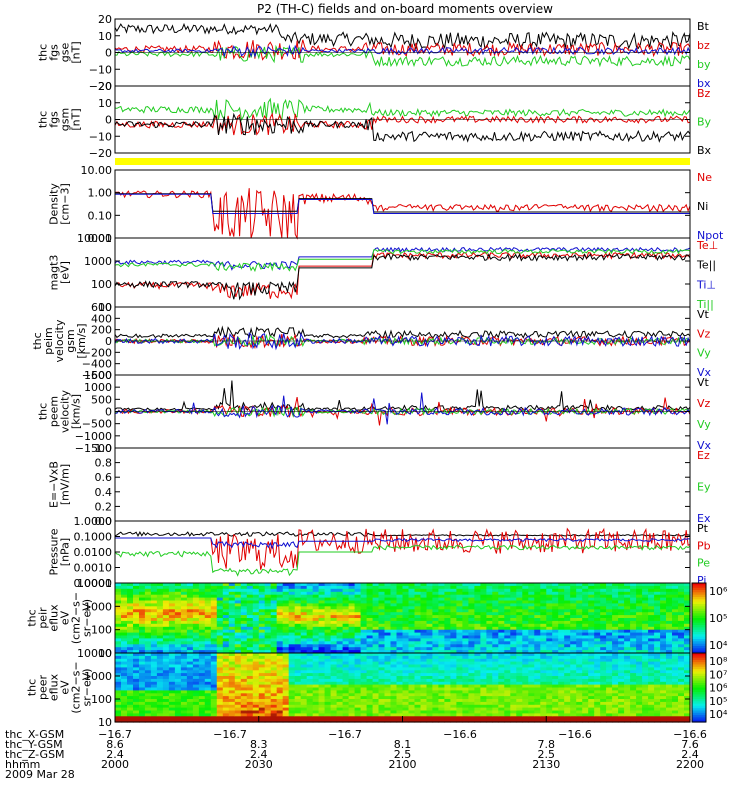 The height and width of the screenshot is (804, 750). I want to click on legend-entry: Bx, so click(704, 150).